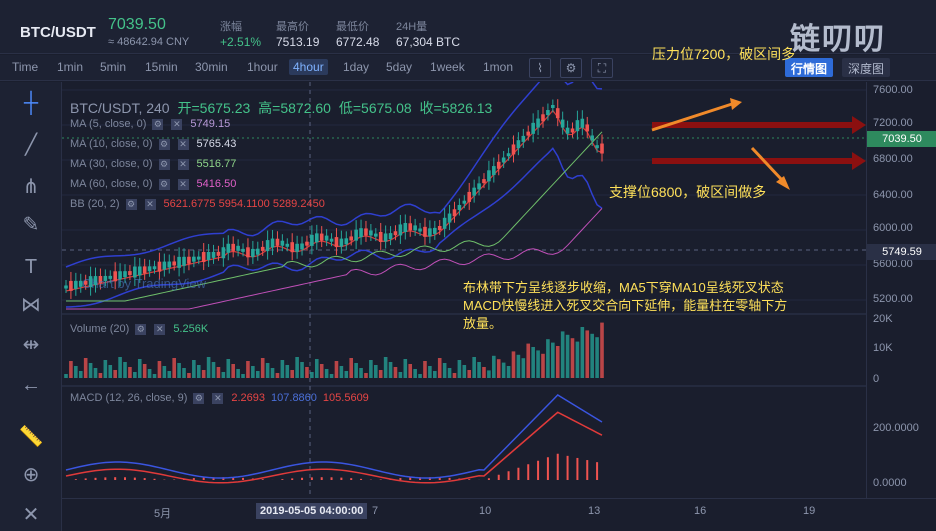 Image resolution: width=936 pixels, height=531 pixels. I want to click on tf-1hour: 1hour, so click(262, 67).